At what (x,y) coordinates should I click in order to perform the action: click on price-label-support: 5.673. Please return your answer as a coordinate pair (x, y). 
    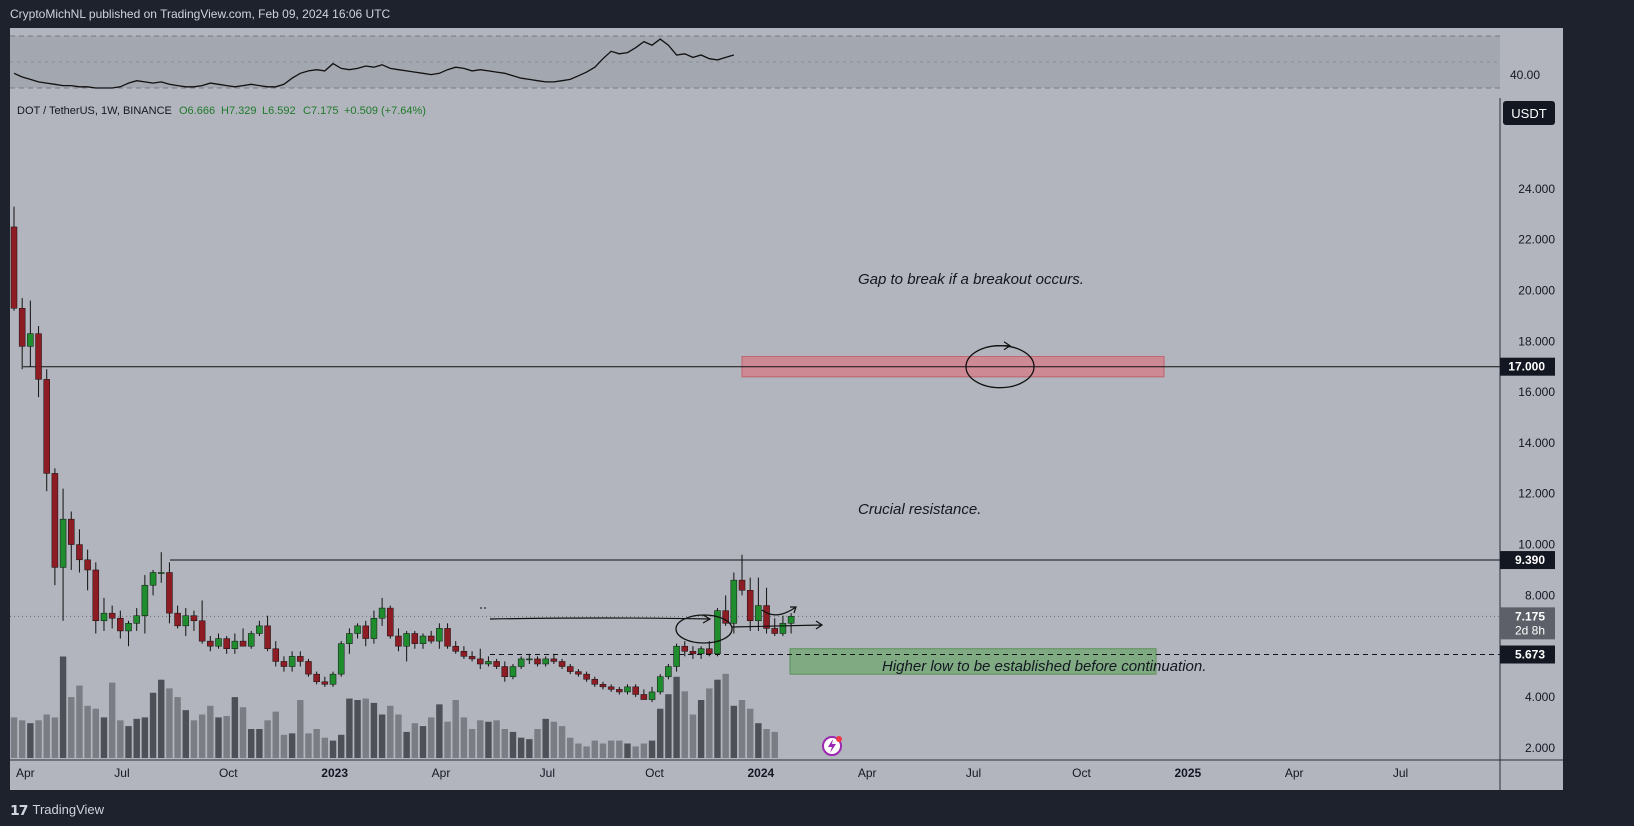
    Looking at the image, I should click on (1530, 655).